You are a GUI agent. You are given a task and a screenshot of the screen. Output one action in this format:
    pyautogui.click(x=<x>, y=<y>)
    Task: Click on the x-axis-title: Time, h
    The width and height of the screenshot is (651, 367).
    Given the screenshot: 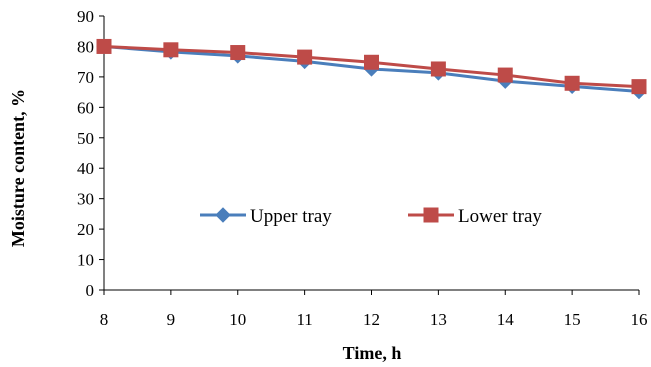 What is the action you would take?
    pyautogui.click(x=372, y=353)
    